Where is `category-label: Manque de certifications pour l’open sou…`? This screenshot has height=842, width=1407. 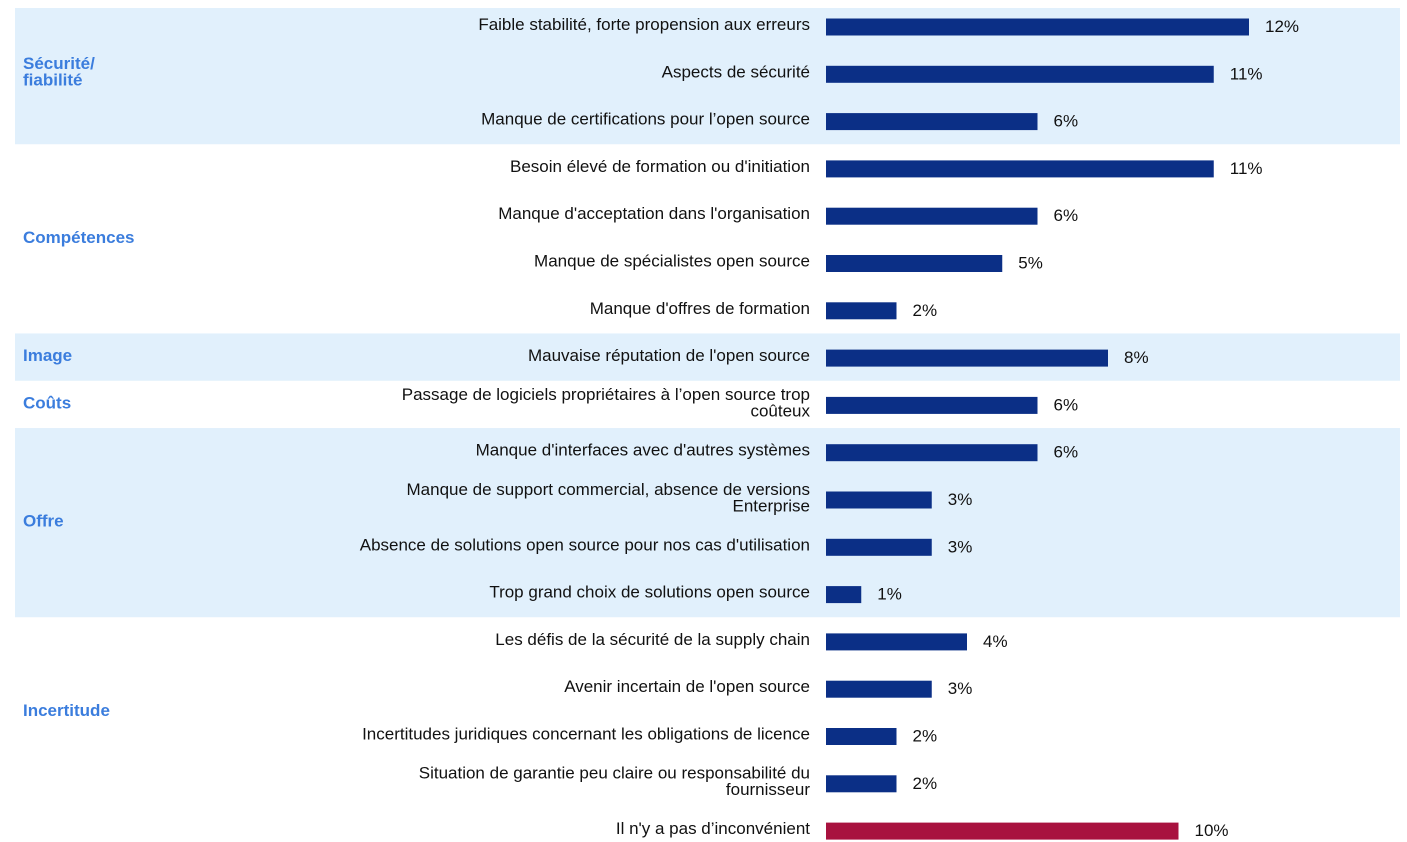
category-label: Manque de certifications pour l’open sou… is located at coordinates (645, 119).